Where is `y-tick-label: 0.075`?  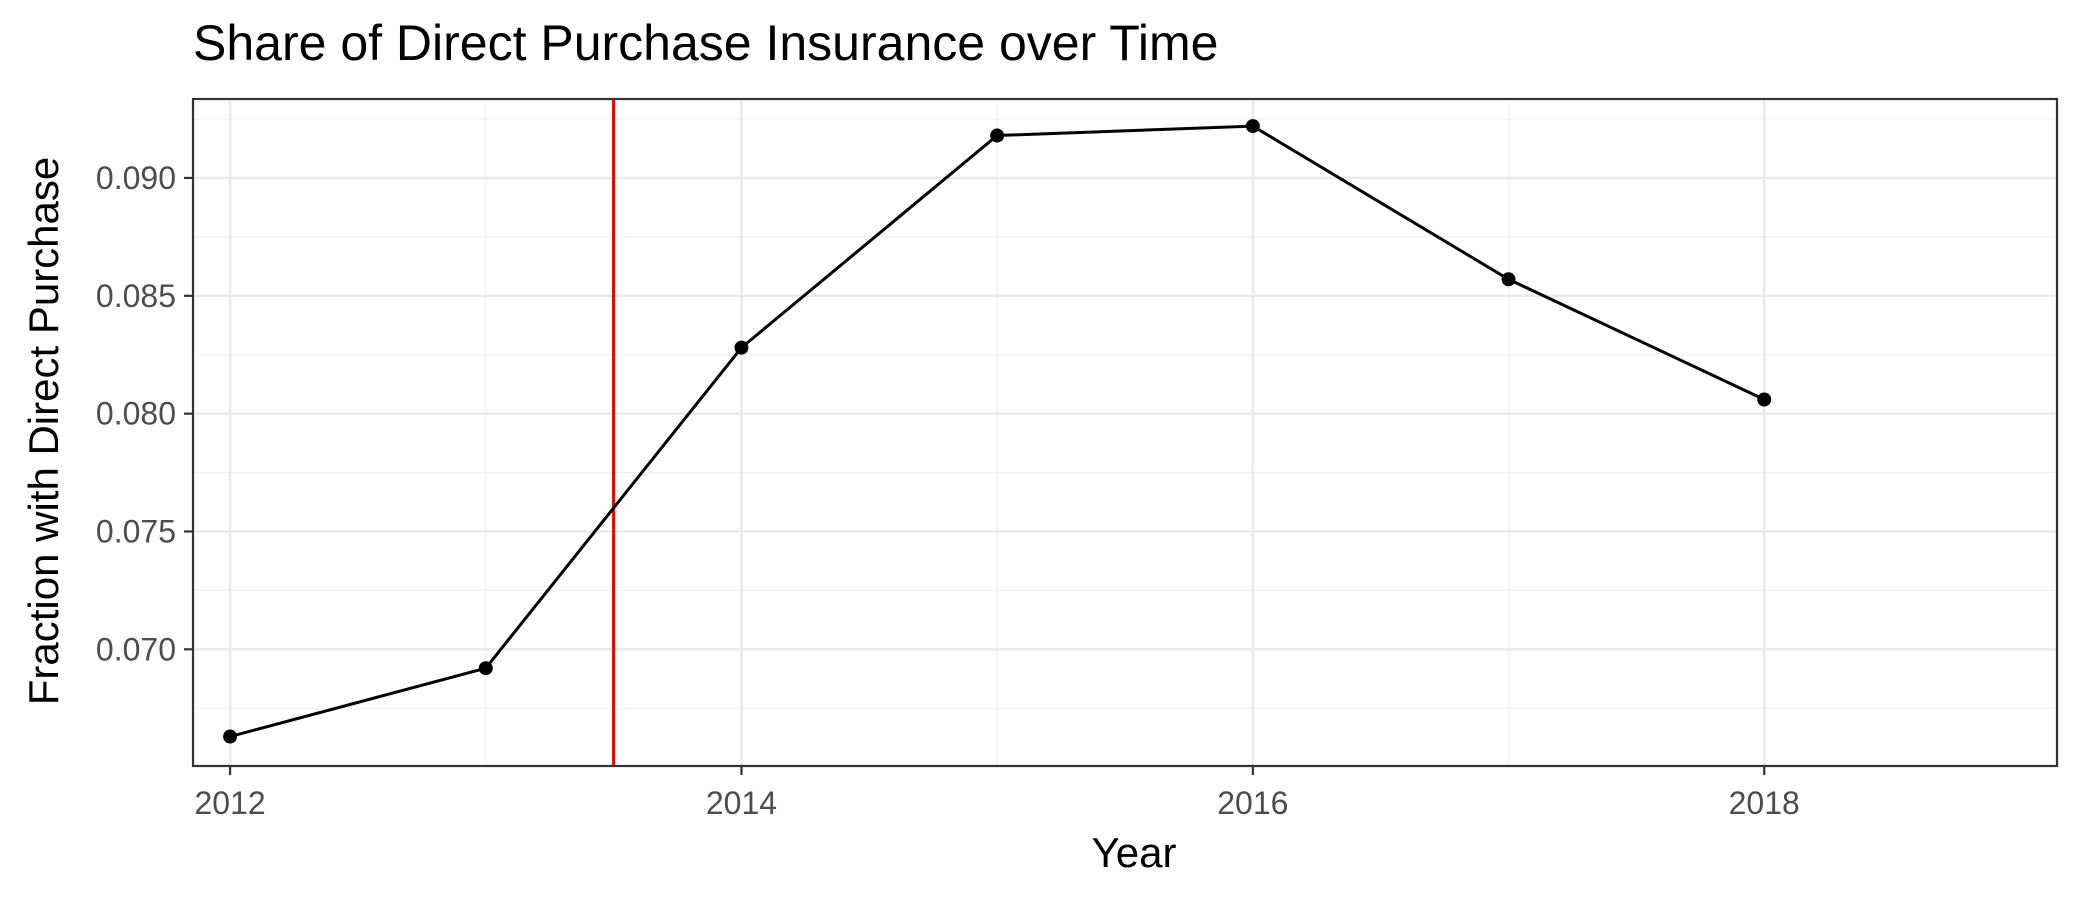 y-tick-label: 0.075 is located at coordinates (136, 531).